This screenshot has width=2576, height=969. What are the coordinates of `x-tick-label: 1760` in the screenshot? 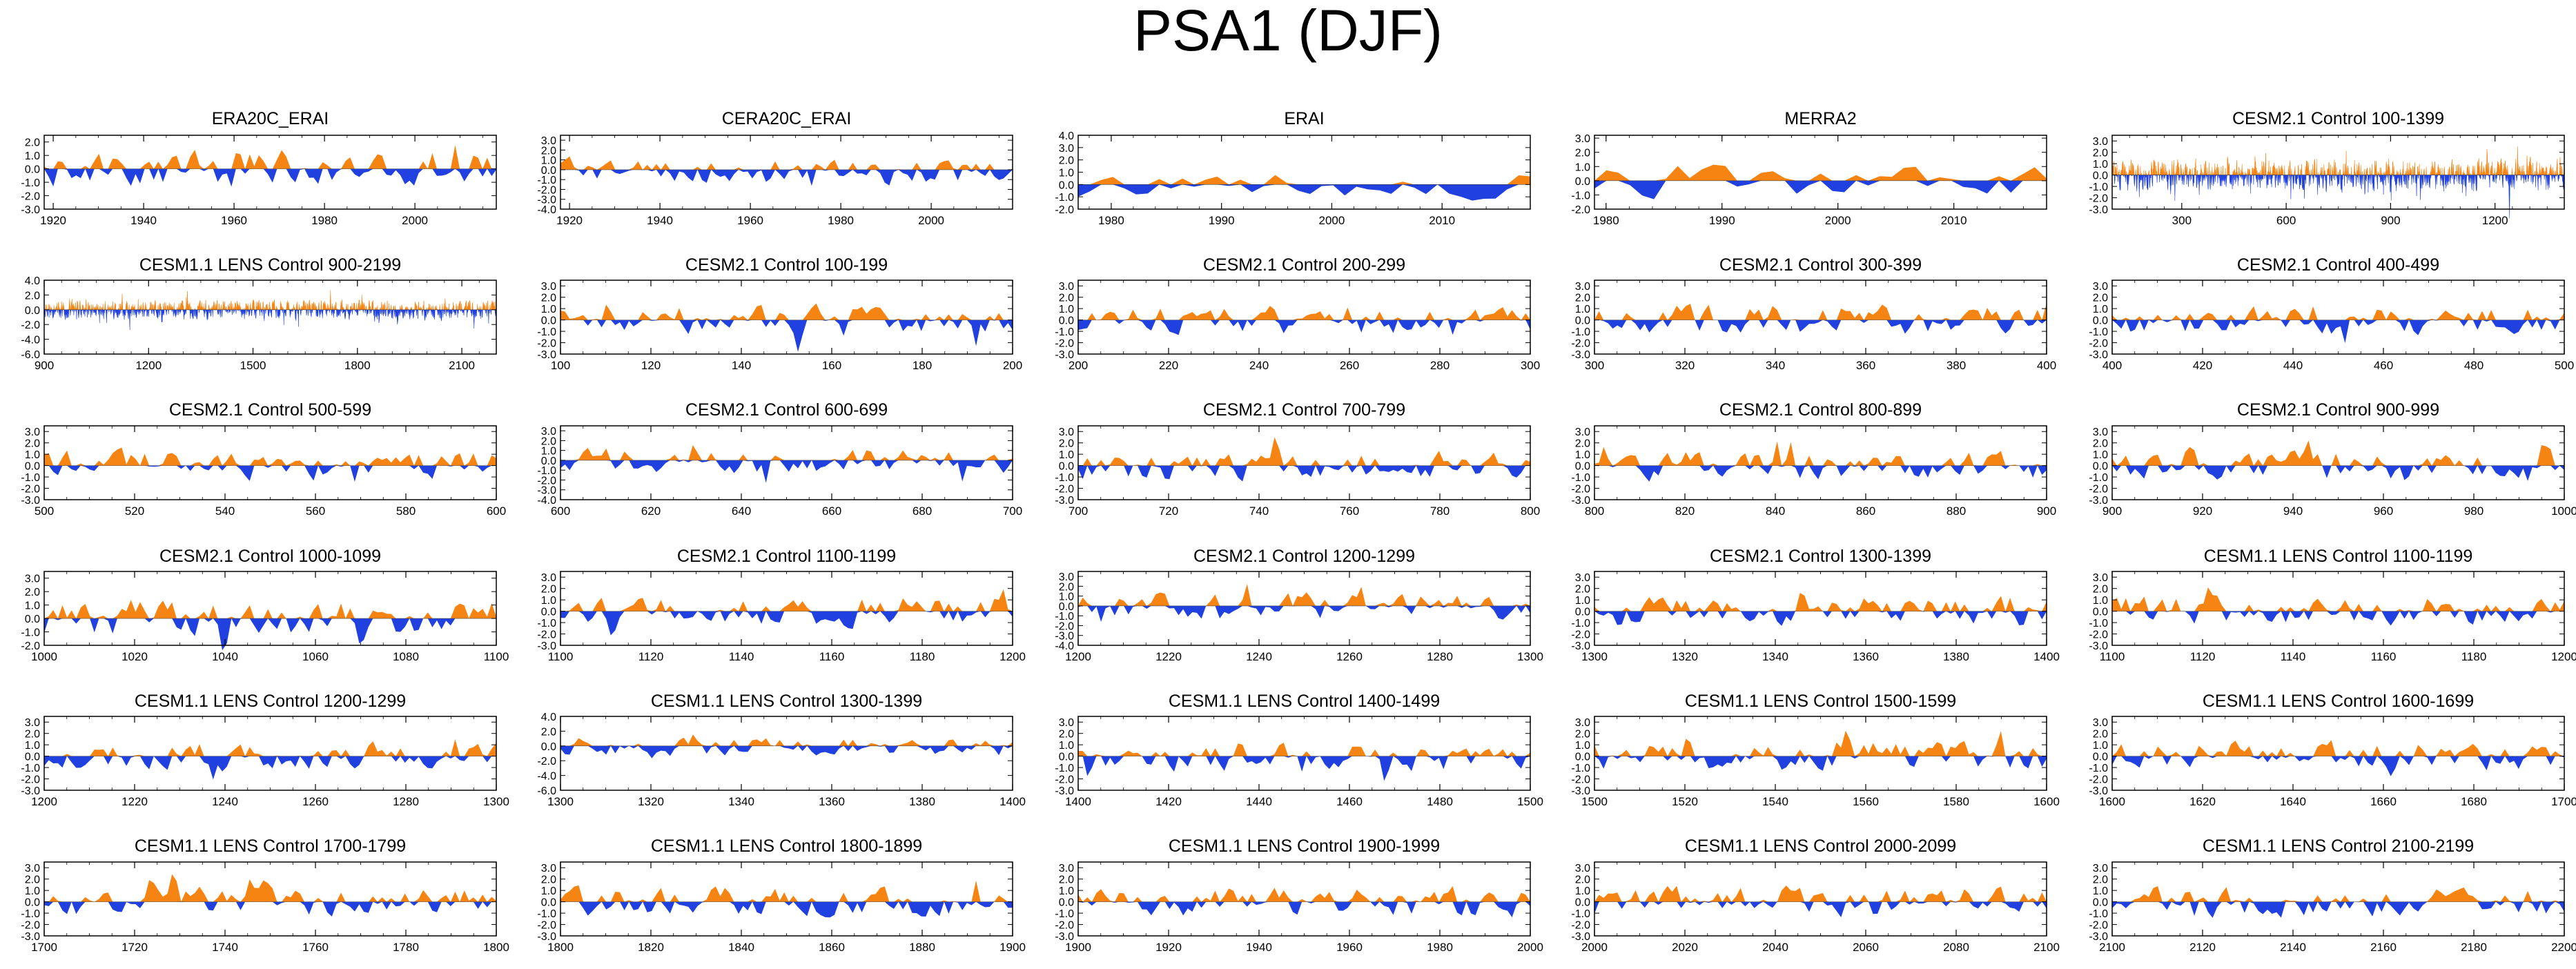 It's located at (315, 947).